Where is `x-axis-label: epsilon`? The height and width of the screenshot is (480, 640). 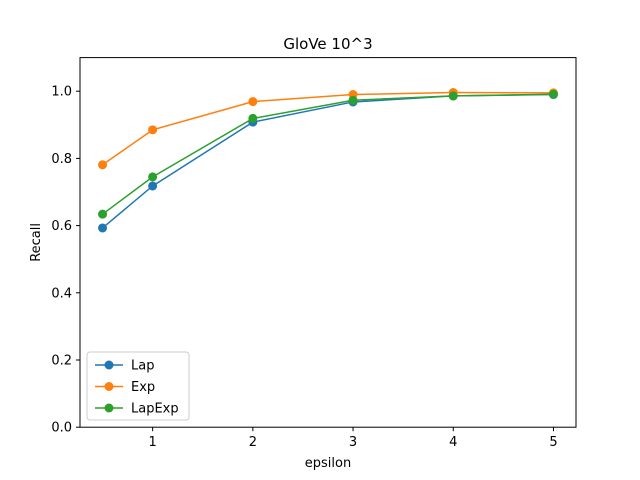 x-axis-label: epsilon is located at coordinates (328, 463).